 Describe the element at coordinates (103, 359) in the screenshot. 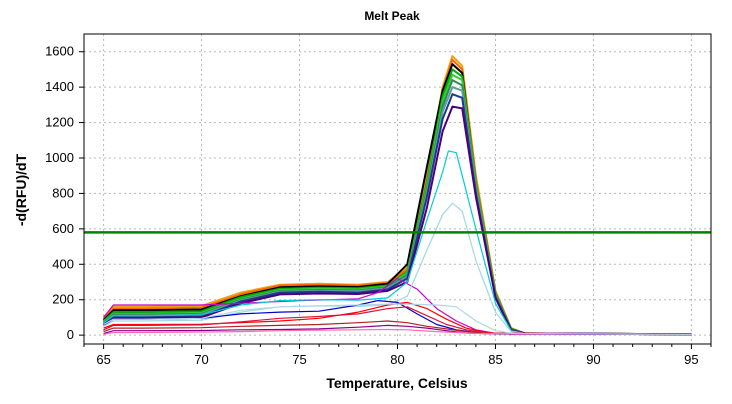

I see `x-tick-label: 65` at that location.